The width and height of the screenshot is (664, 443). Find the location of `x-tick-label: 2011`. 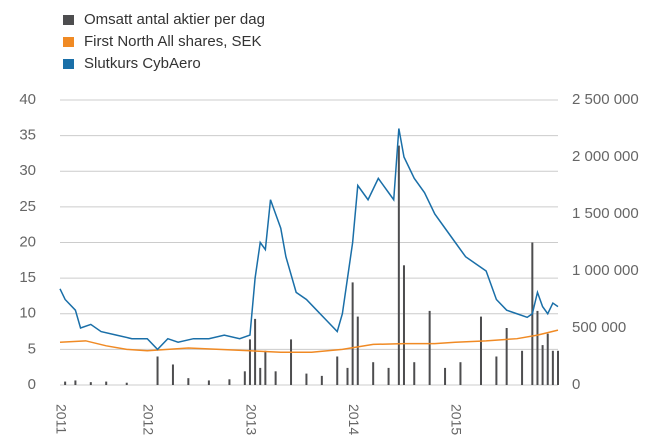

x-tick-label: 2011 is located at coordinates (61, 419).